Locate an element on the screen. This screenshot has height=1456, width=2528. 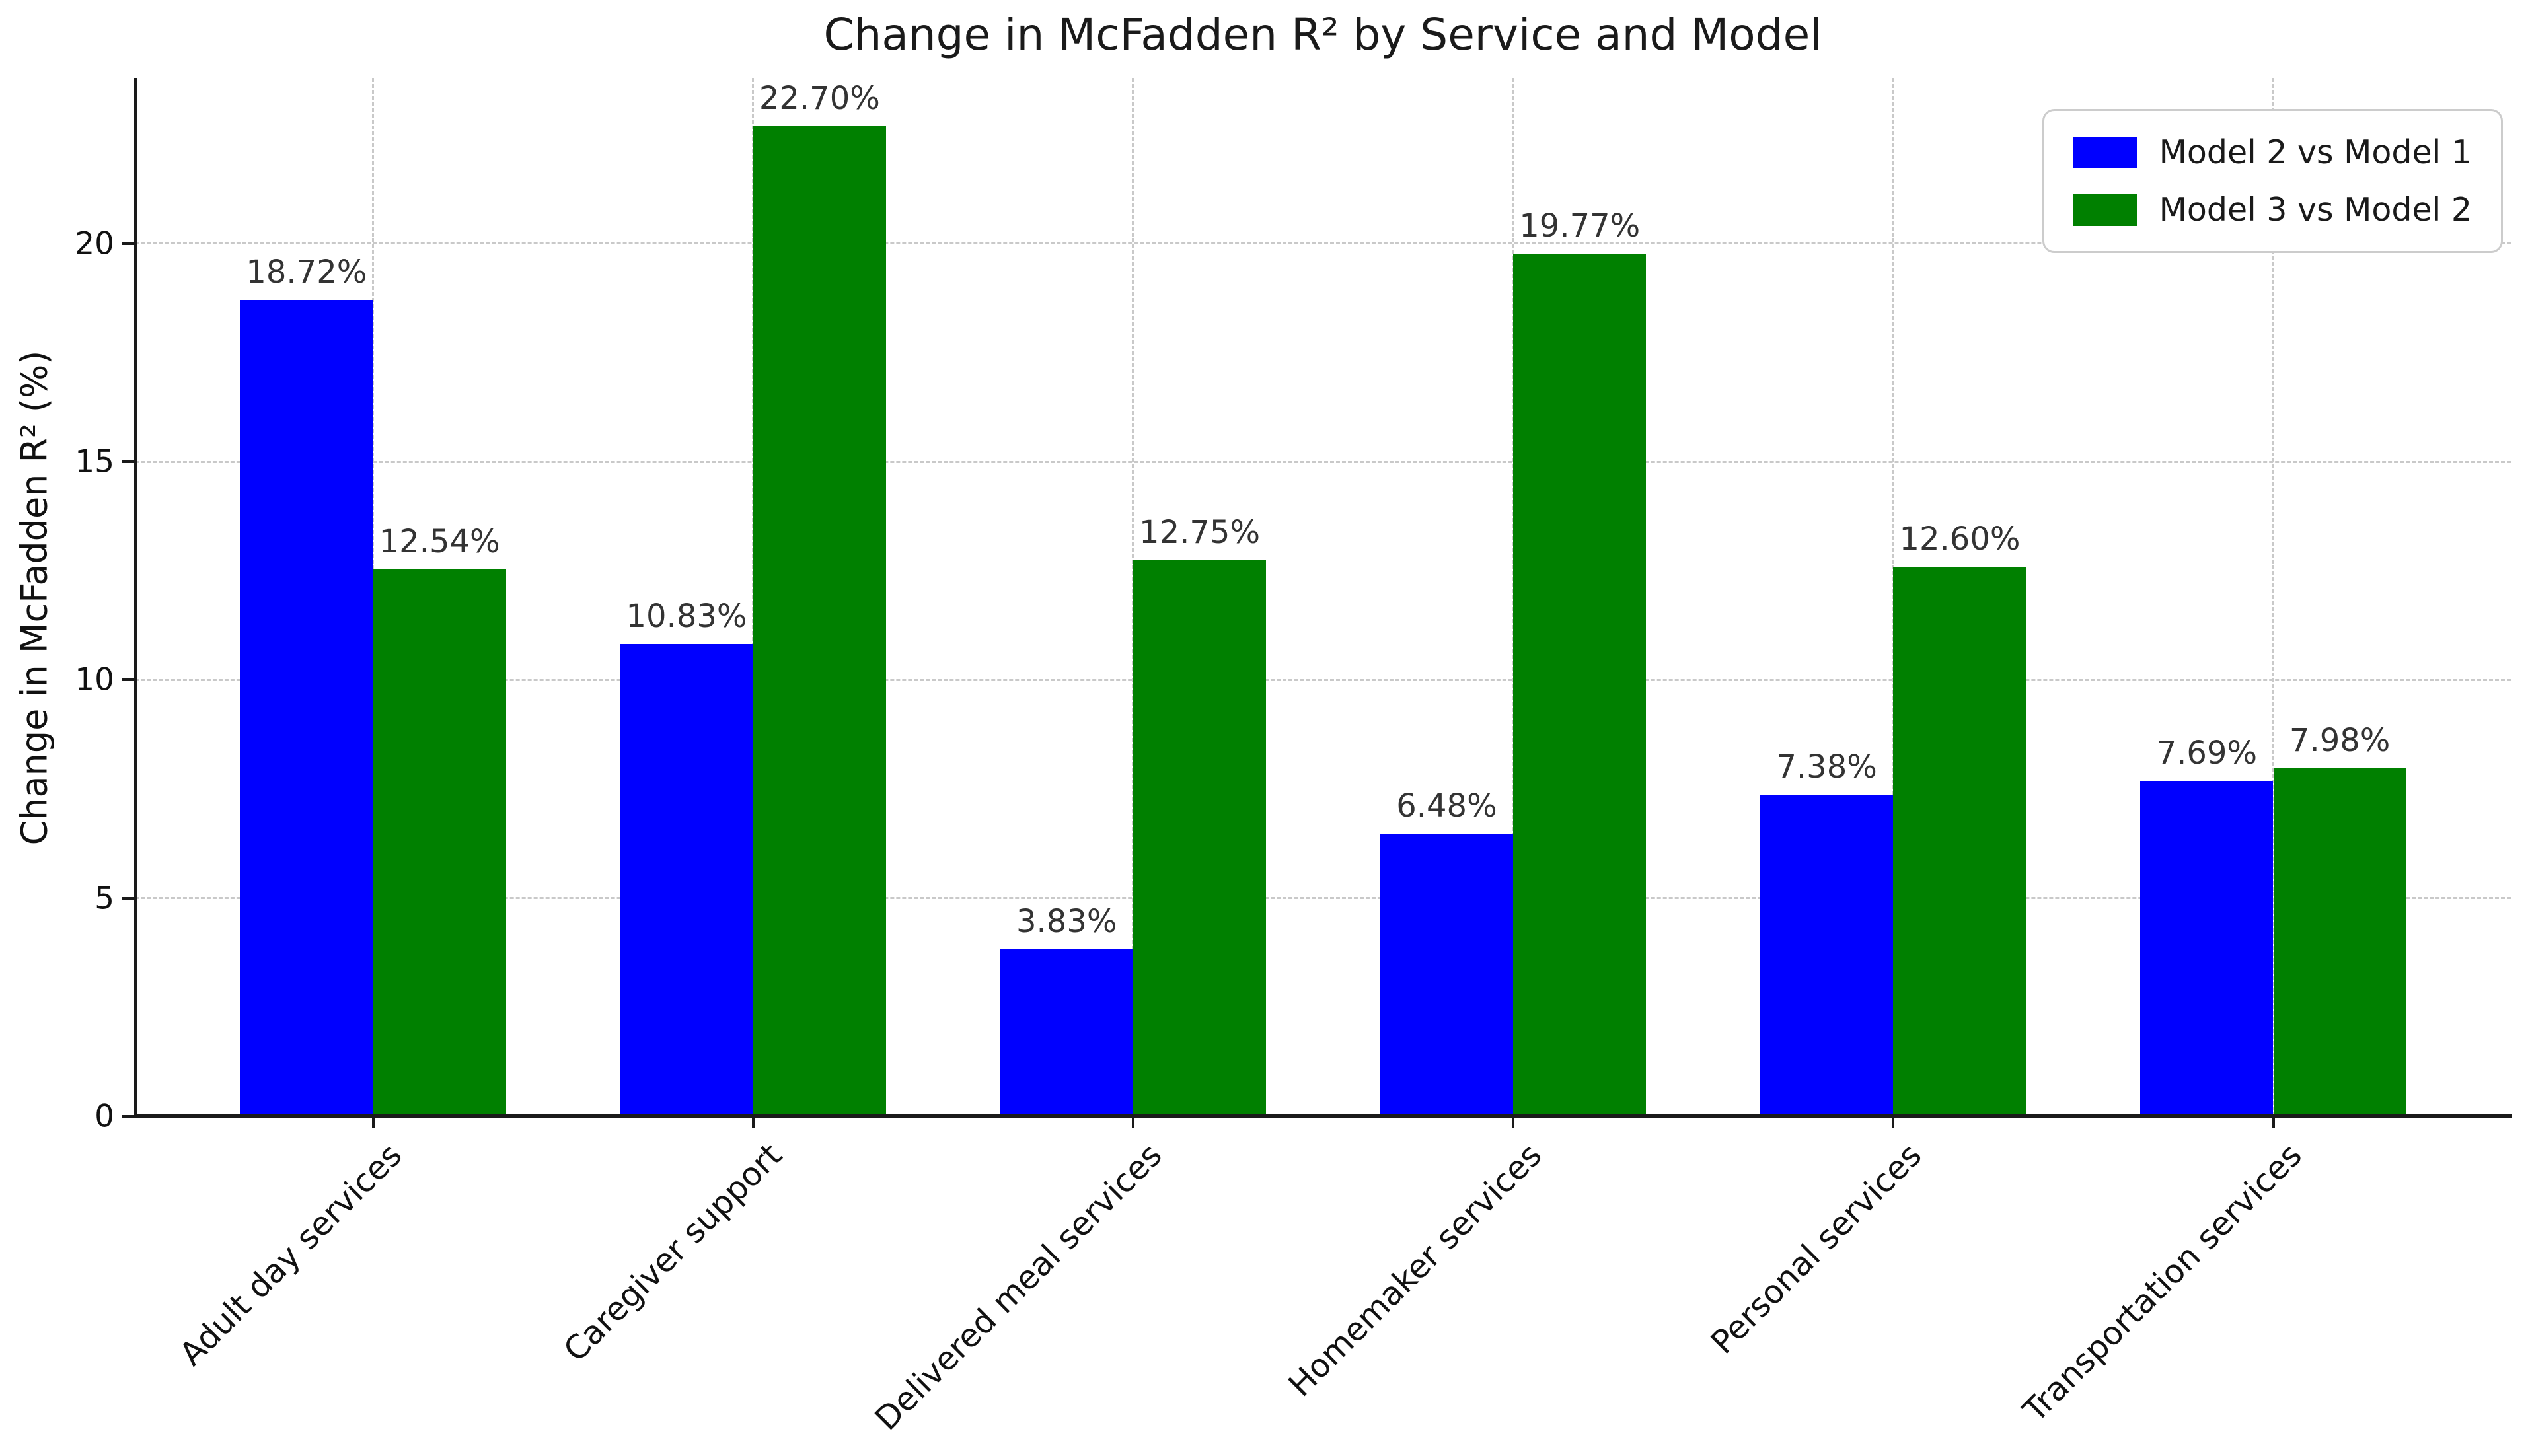
bar-value-label: 22.70% is located at coordinates (819, 98).